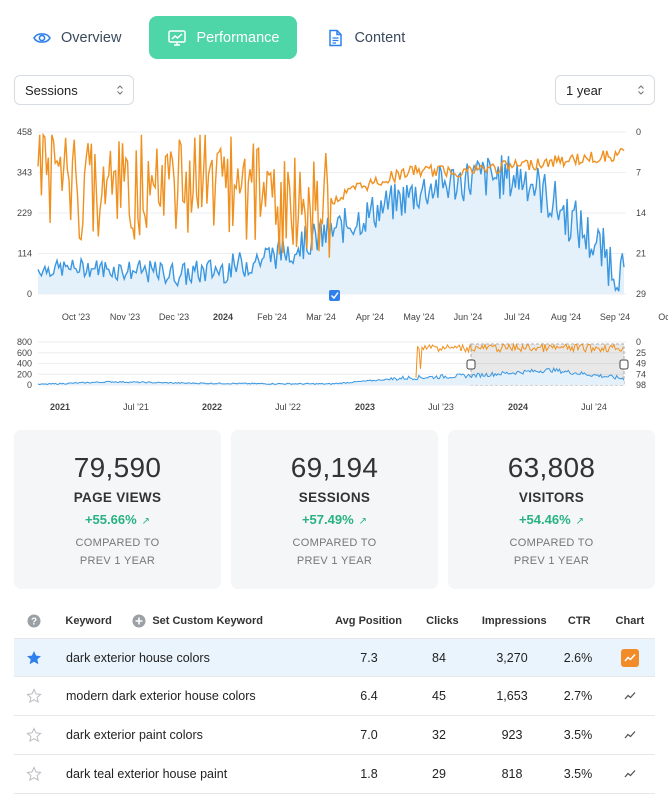  Describe the element at coordinates (134, 735) in the screenshot. I see `keyword-text: dark exterior paint colors` at that location.